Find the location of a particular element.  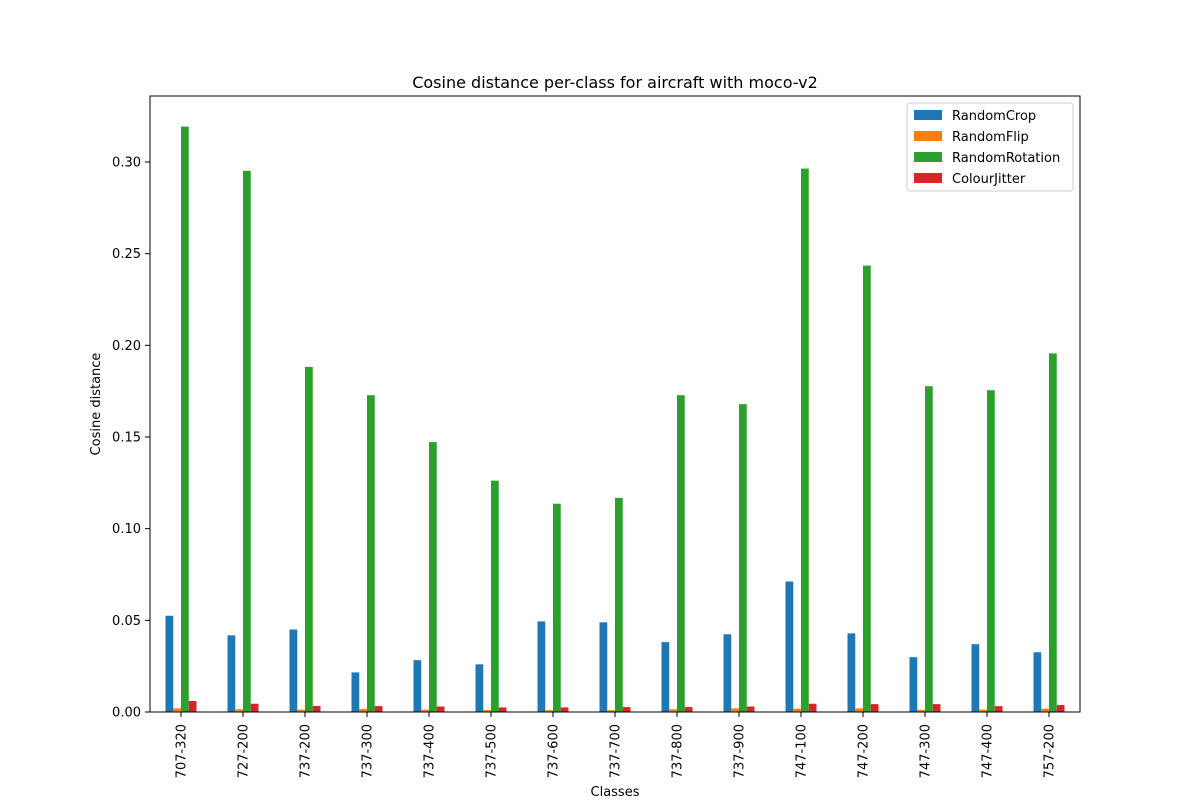

x-tick-label: 747-400 is located at coordinates (988, 751).